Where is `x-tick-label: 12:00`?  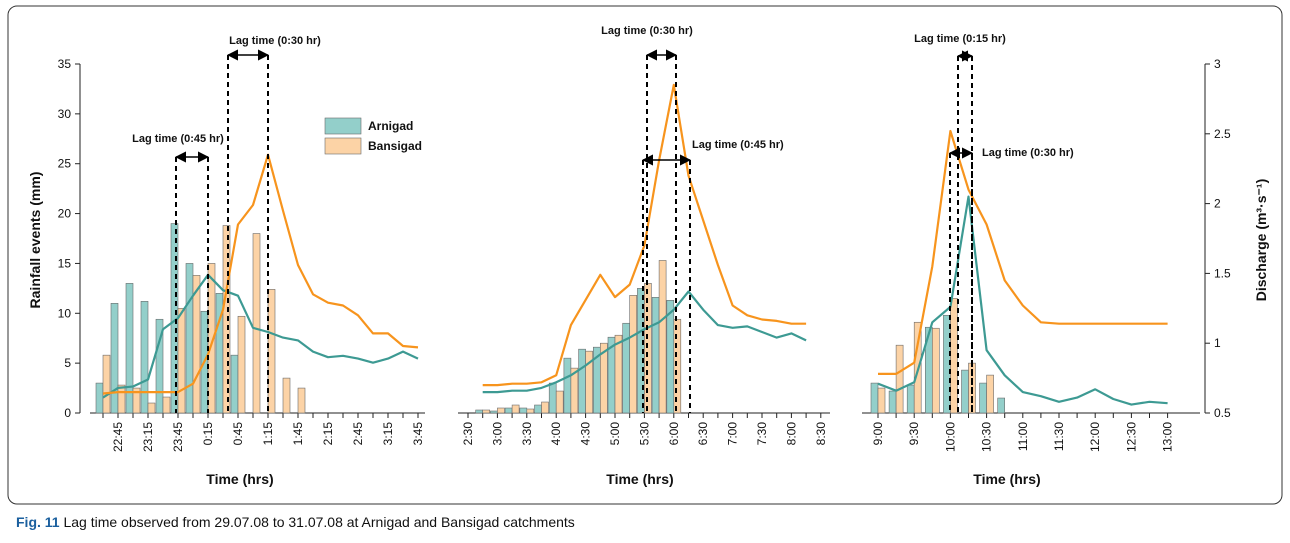
x-tick-label: 12:00 is located at coordinates (1095, 437).